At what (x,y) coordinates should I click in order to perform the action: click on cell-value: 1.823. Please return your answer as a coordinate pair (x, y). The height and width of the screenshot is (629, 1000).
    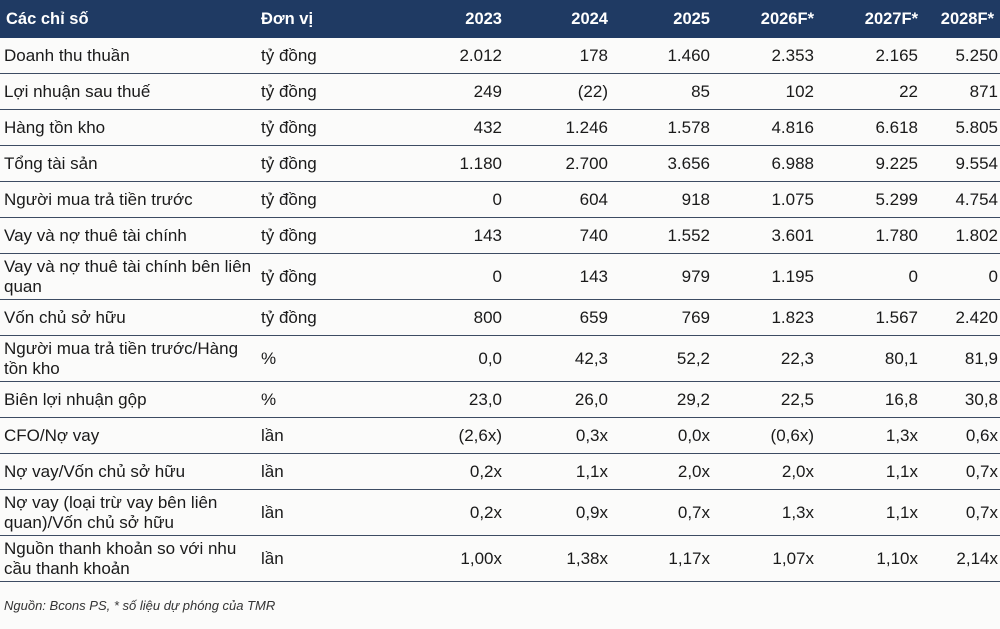
    Looking at the image, I should click on (768, 317).